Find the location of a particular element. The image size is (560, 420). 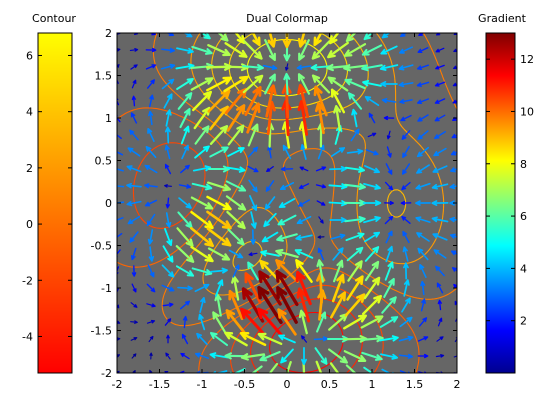

x-tick-label: 0 is located at coordinates (287, 384).